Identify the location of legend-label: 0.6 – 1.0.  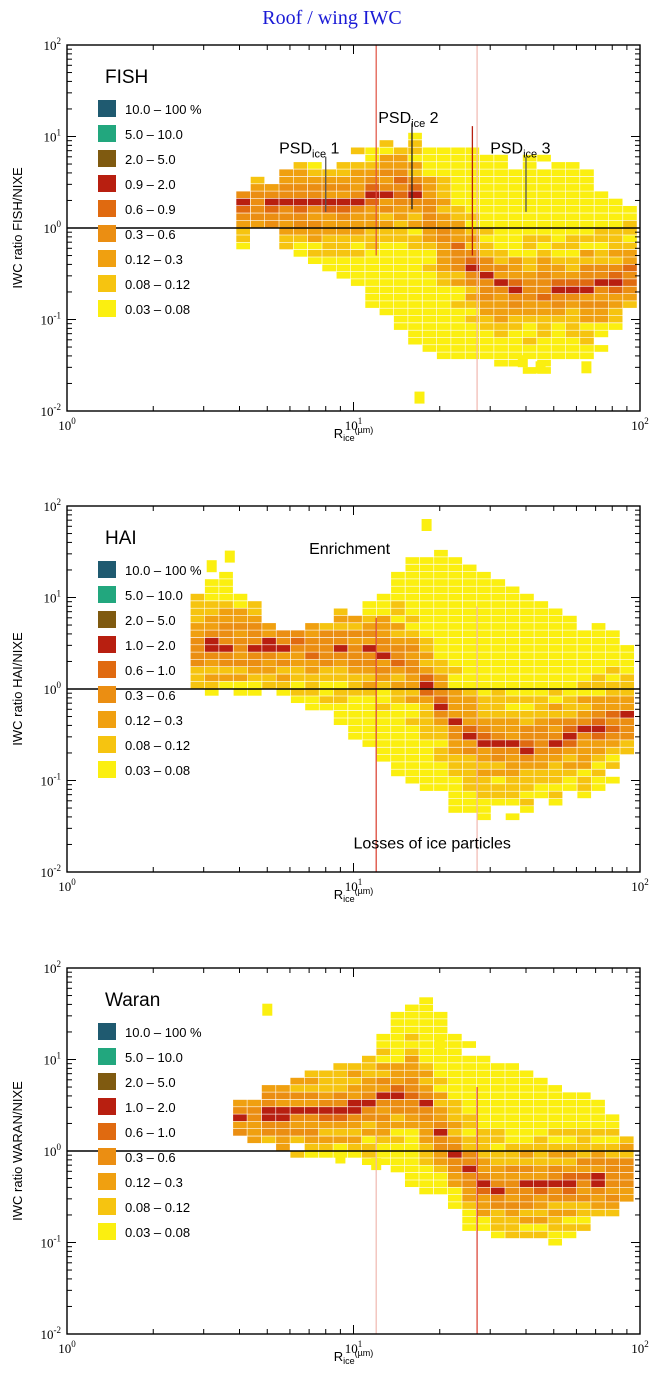
(150, 1132).